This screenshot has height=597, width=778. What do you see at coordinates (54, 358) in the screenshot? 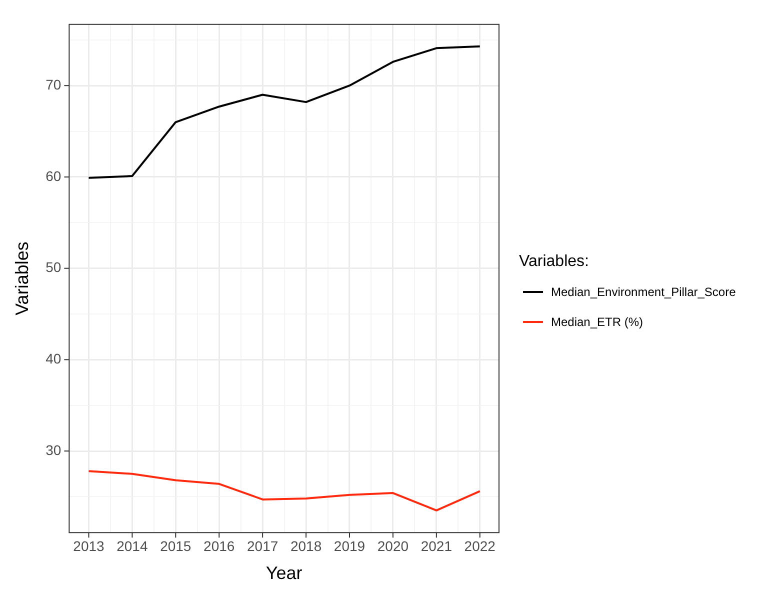
I see `y-tick-label: 40` at bounding box center [54, 358].